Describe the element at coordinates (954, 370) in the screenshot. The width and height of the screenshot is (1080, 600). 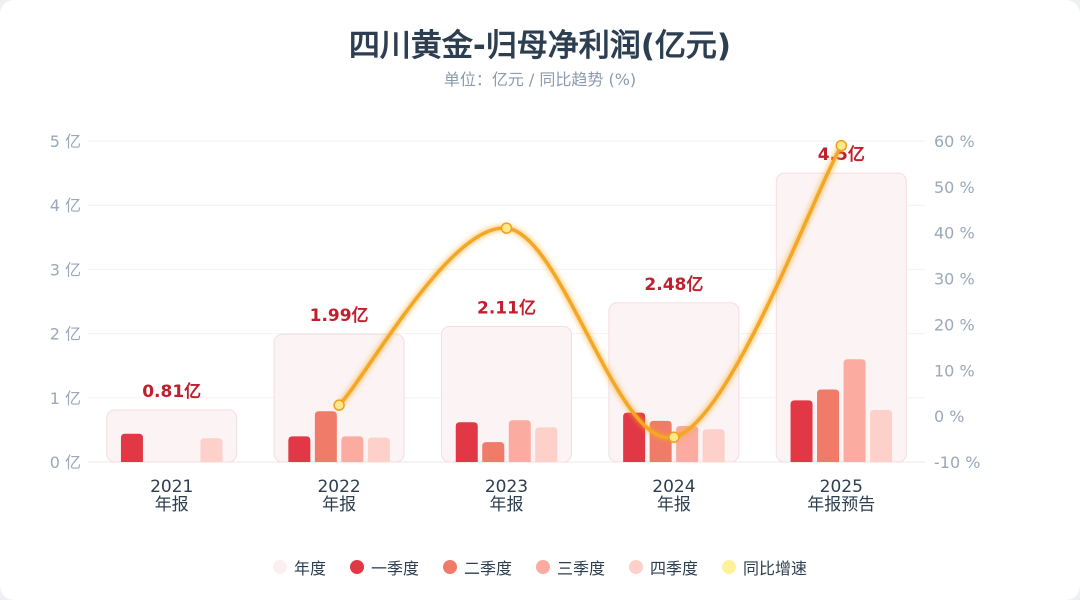
I see `y-right-tick-label: 10 %` at that location.